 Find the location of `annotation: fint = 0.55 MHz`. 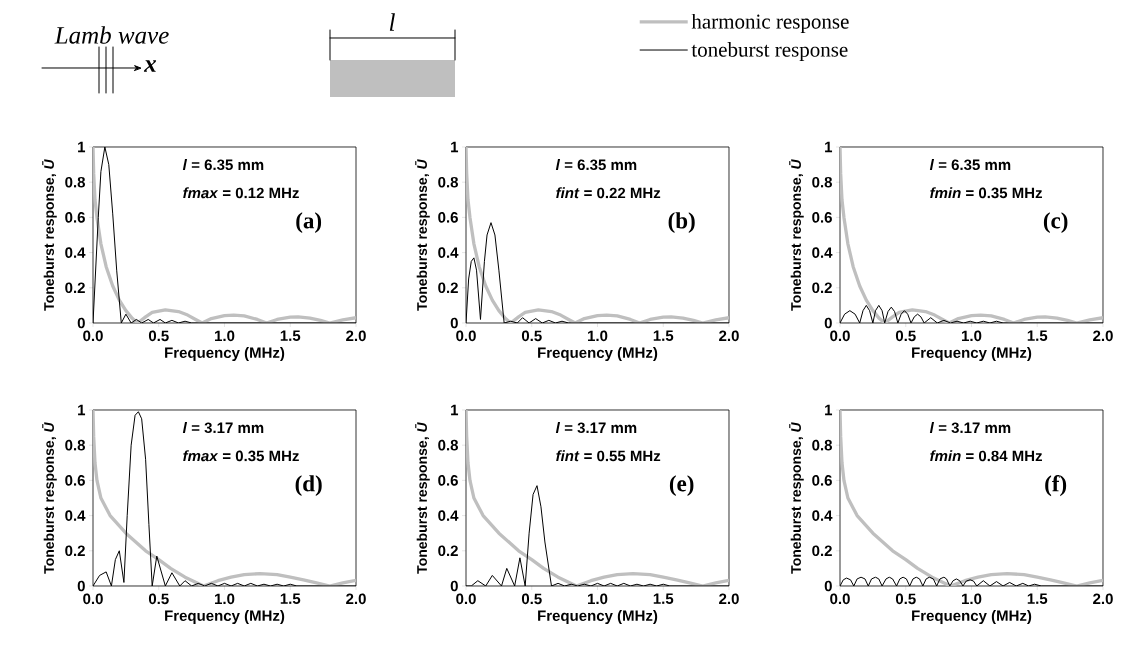

annotation: fint = 0.55 MHz is located at coordinates (608, 456).